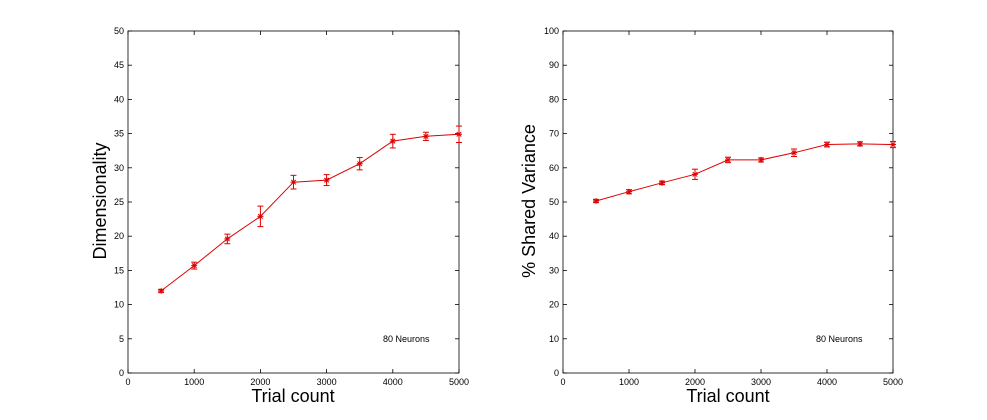  I want to click on y-tick-label: 70, so click(554, 134).